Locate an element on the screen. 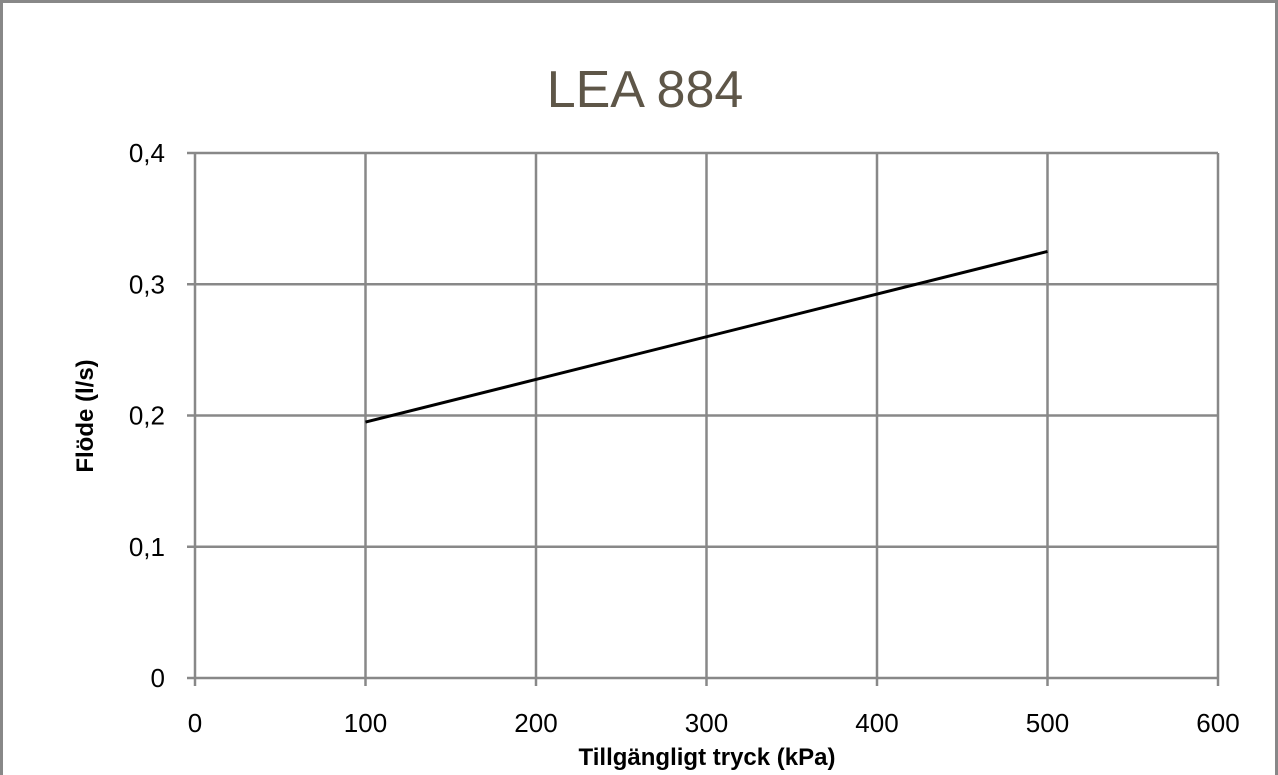 Image resolution: width=1278 pixels, height=775 pixels. y-tick-label: 0,4 is located at coordinates (147, 153).